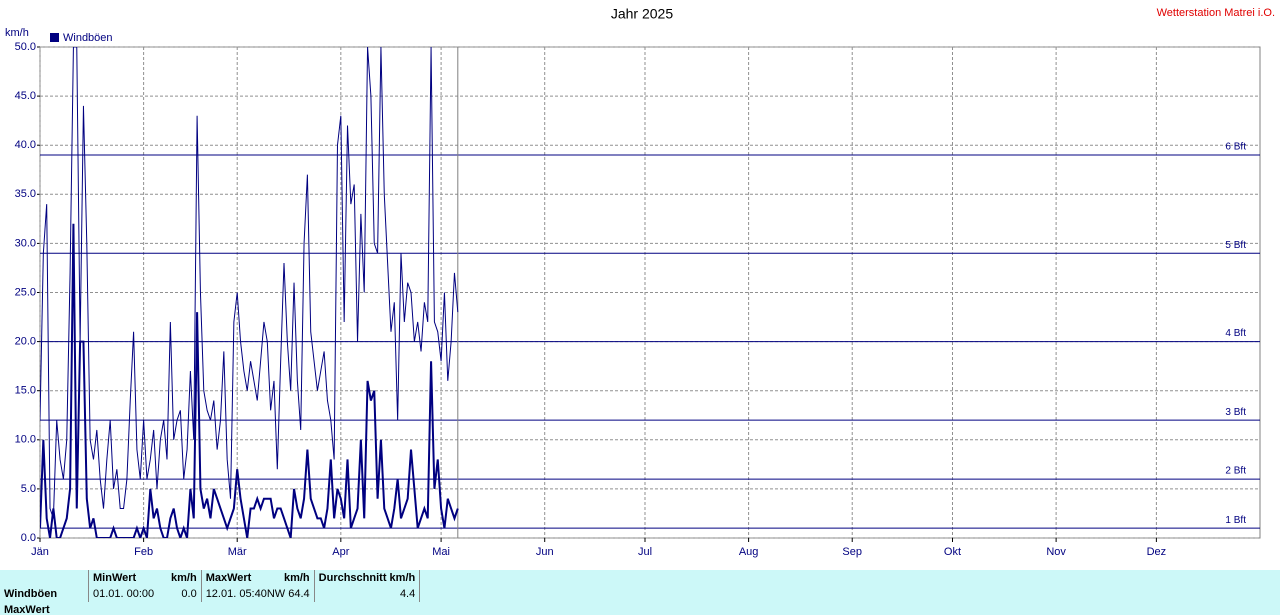 Image resolution: width=1280 pixels, height=615 pixels. Describe the element at coordinates (749, 552) in the screenshot. I see `x-tick-label: Aug` at that location.